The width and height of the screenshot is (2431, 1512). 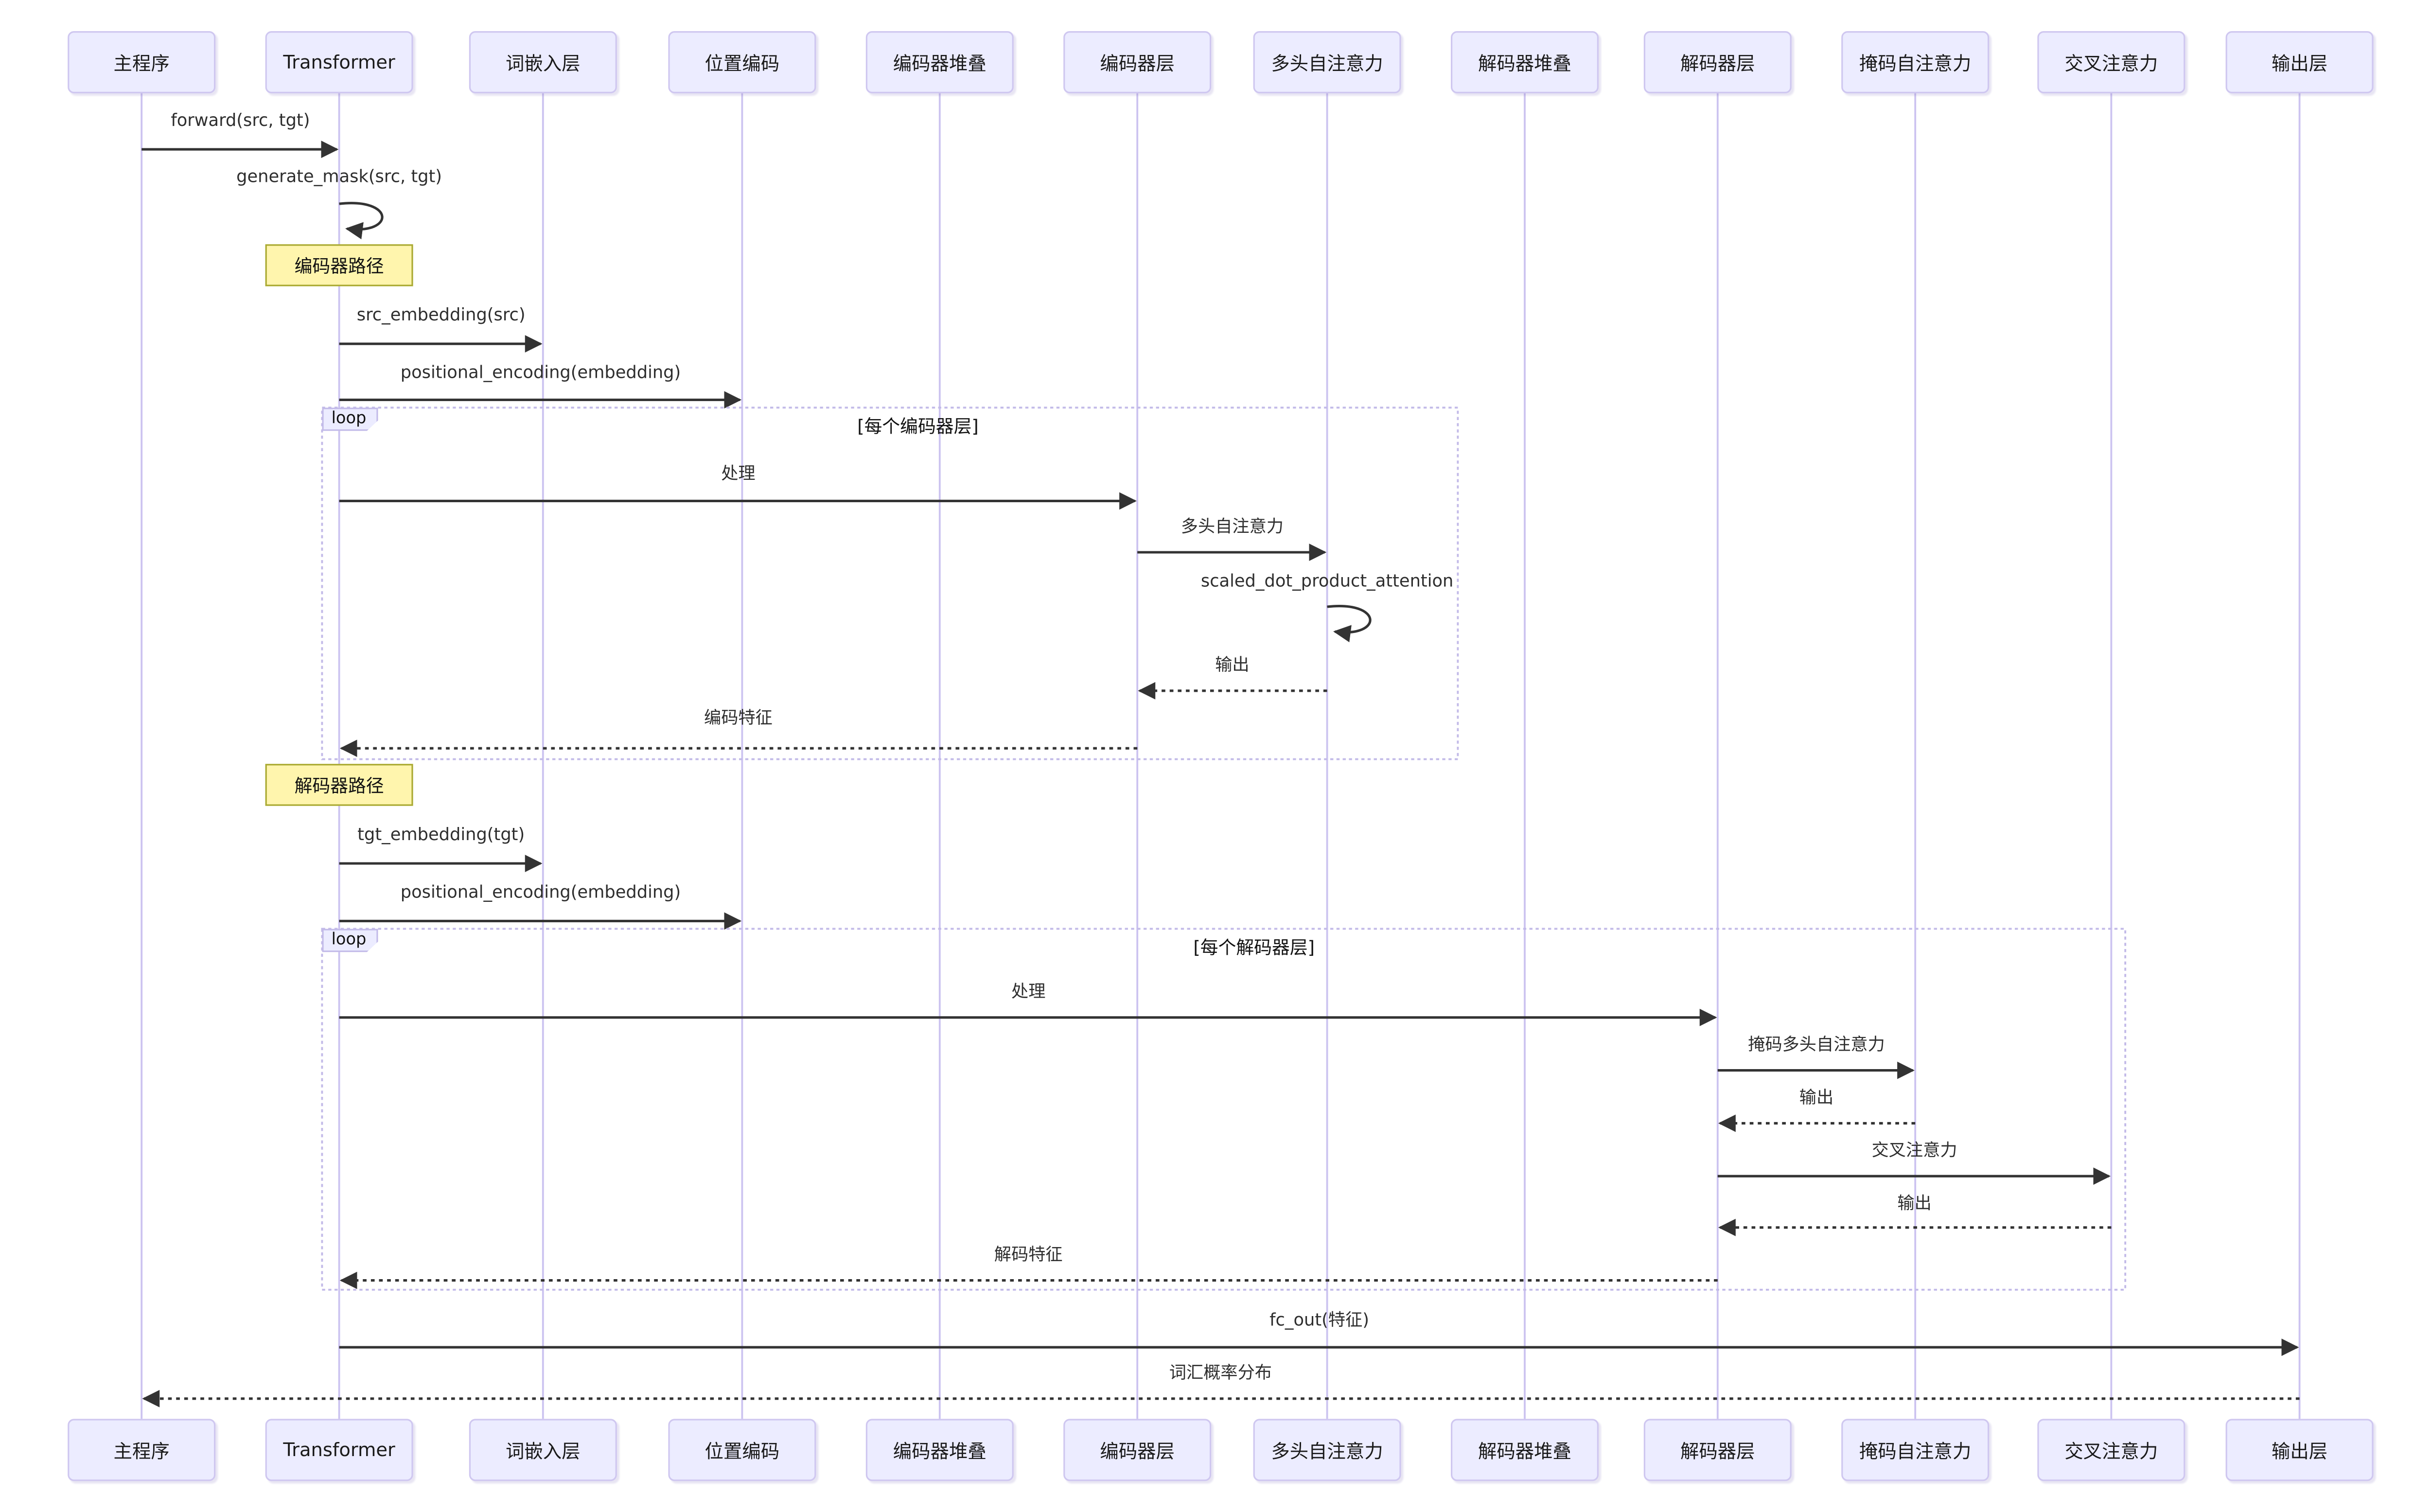 What do you see at coordinates (142, 1450) in the screenshot?
I see `participant-main-program-bottom: 主程序` at bounding box center [142, 1450].